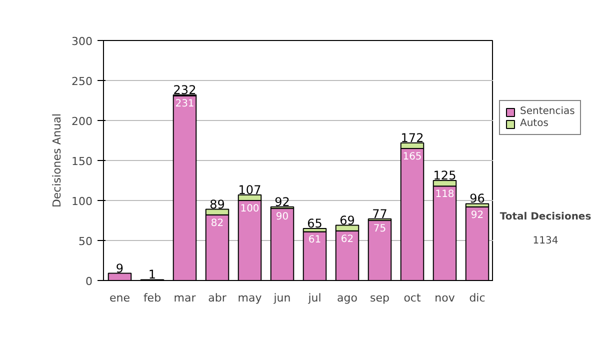 This screenshot has height=340, width=600. Describe the element at coordinates (152, 275) in the screenshot. I see `total-label: 1` at that location.